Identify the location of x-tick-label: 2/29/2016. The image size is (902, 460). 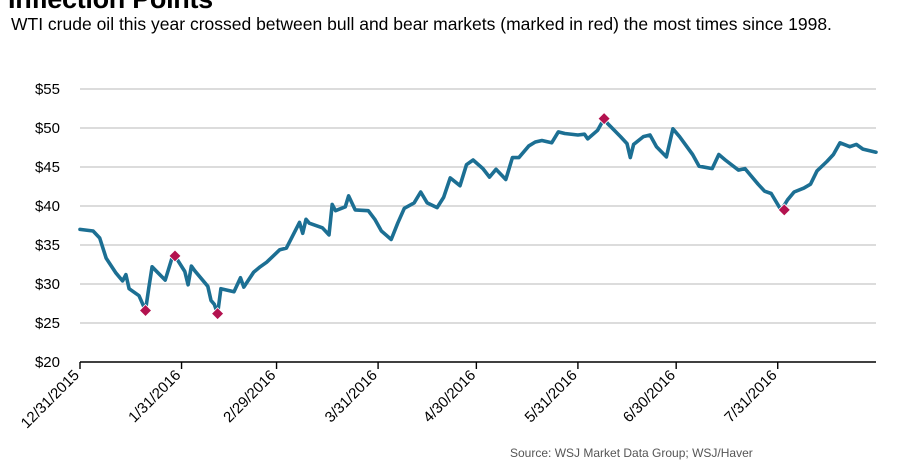
(249, 396).